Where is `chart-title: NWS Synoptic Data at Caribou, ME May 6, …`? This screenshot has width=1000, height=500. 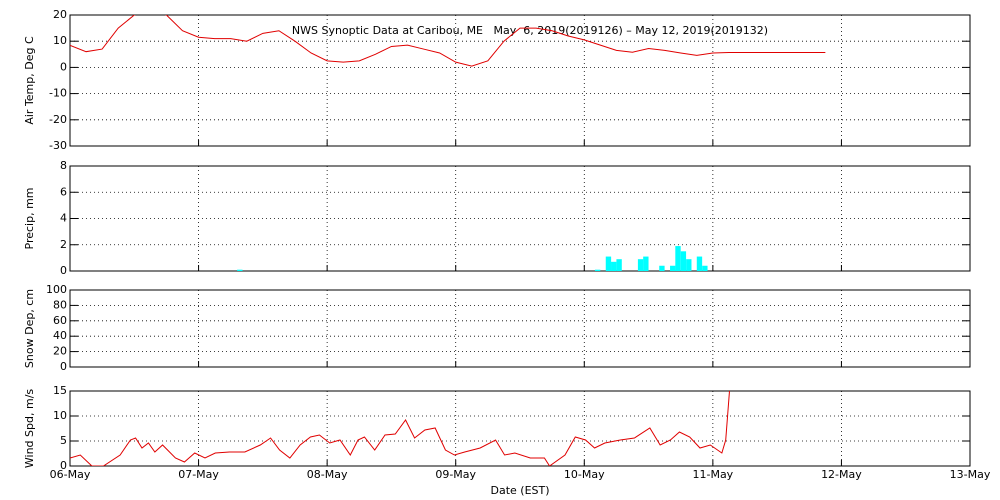 chart-title: NWS Synoptic Data at Caribou, ME May 6, … is located at coordinates (530, 30).